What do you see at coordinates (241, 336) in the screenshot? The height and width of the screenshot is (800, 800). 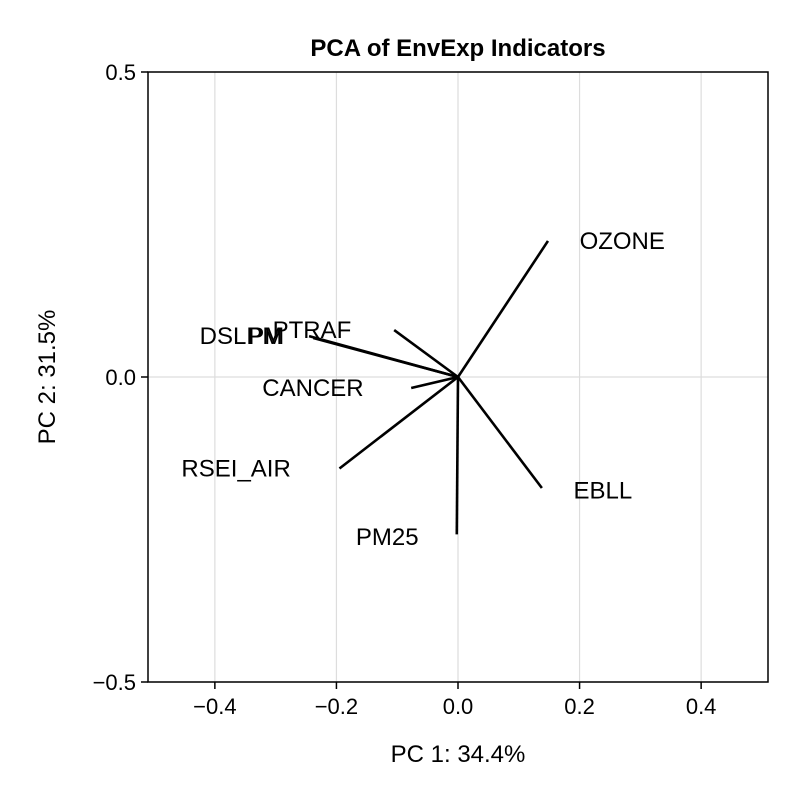 I see `loading-label-dslpm: DSLPM` at bounding box center [241, 336].